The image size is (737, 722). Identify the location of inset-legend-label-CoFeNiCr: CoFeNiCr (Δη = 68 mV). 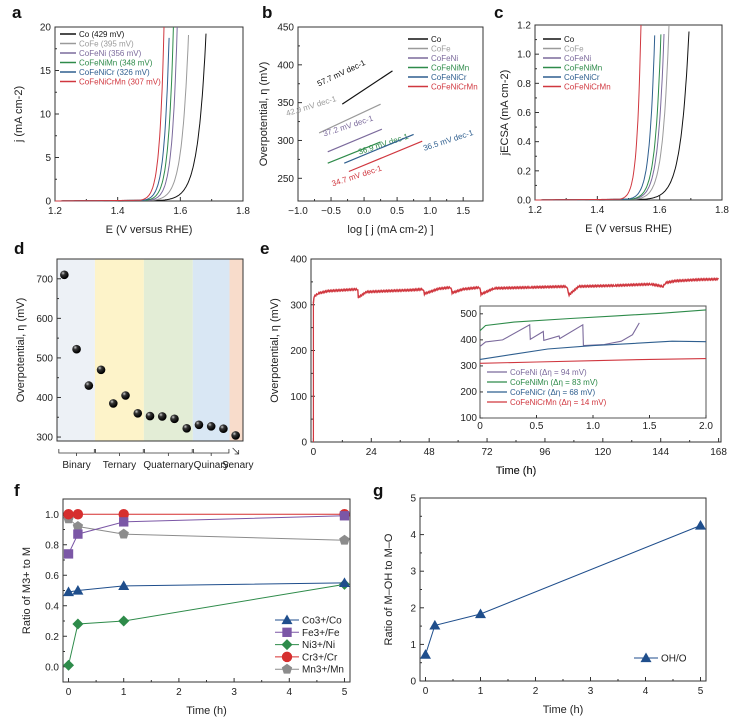
(552, 392).